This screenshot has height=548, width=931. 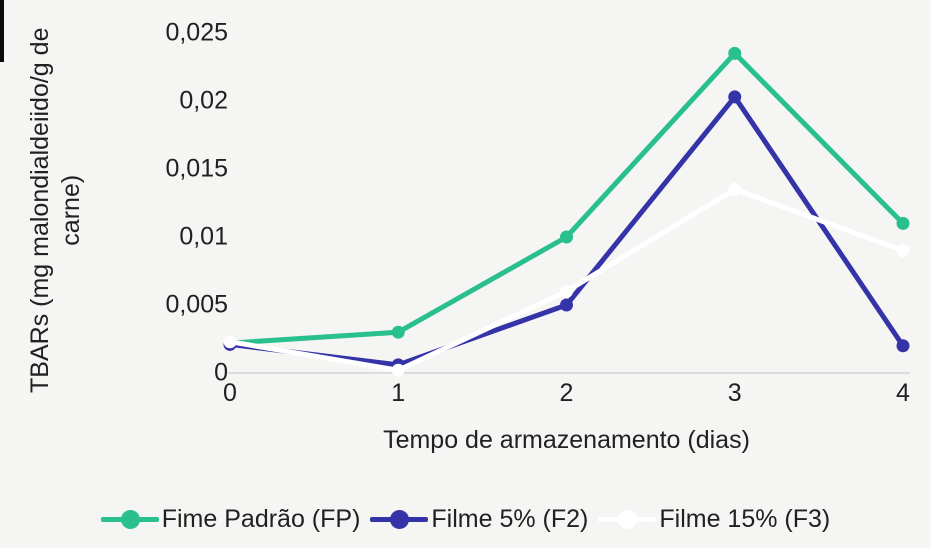 I want to click on x-axis-line, so click(x=569, y=373).